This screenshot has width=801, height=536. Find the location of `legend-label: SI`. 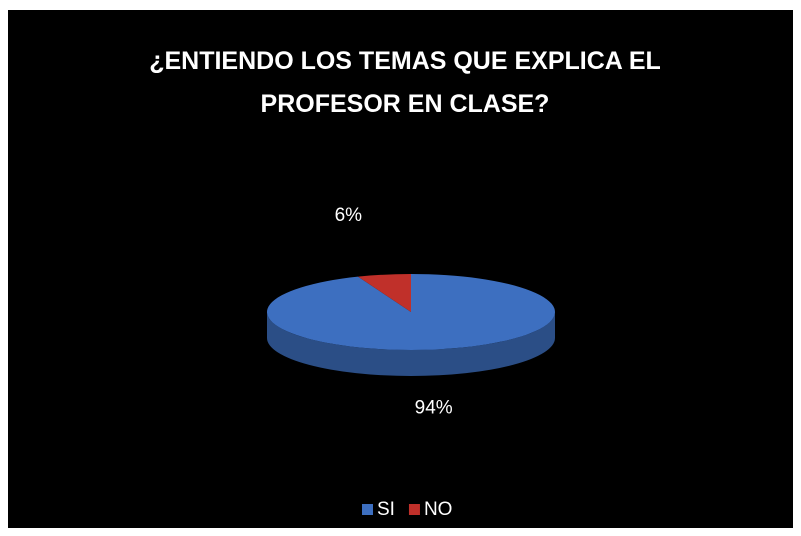

legend-label: SI is located at coordinates (386, 509).